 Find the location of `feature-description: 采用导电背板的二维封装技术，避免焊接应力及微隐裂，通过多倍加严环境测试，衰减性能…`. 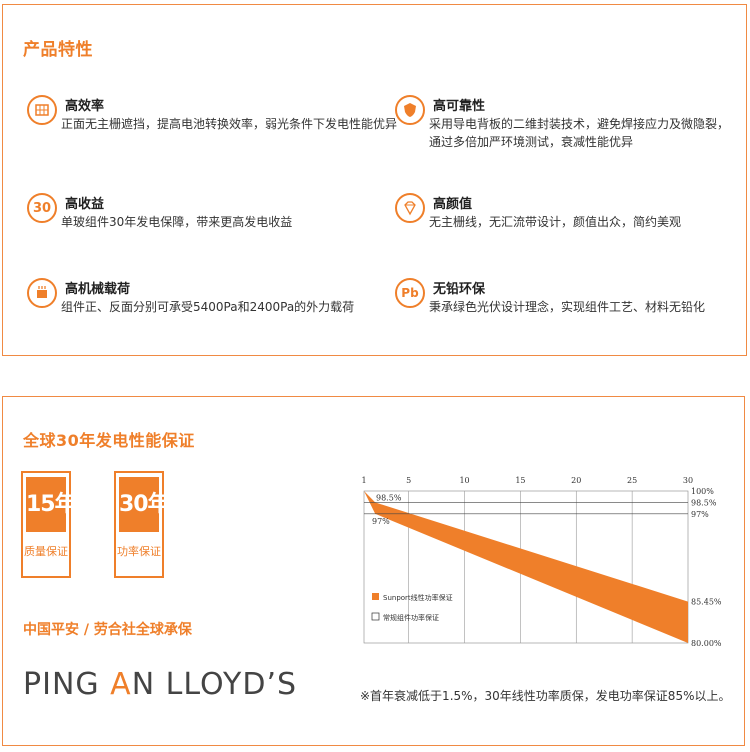

feature-description: 采用导电背板的二维封装技术，避免焊接应力及微隐裂，通过多倍加严环境测试，衰减性能… is located at coordinates (579, 133).